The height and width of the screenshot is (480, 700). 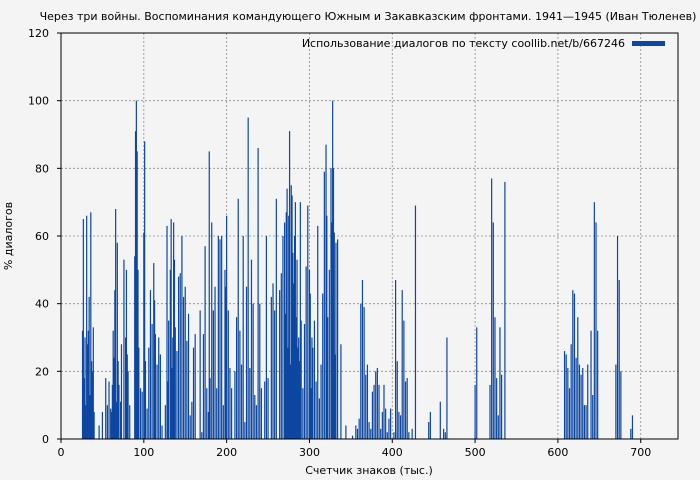 I want to click on x-tick-label: 100, so click(x=143, y=452).